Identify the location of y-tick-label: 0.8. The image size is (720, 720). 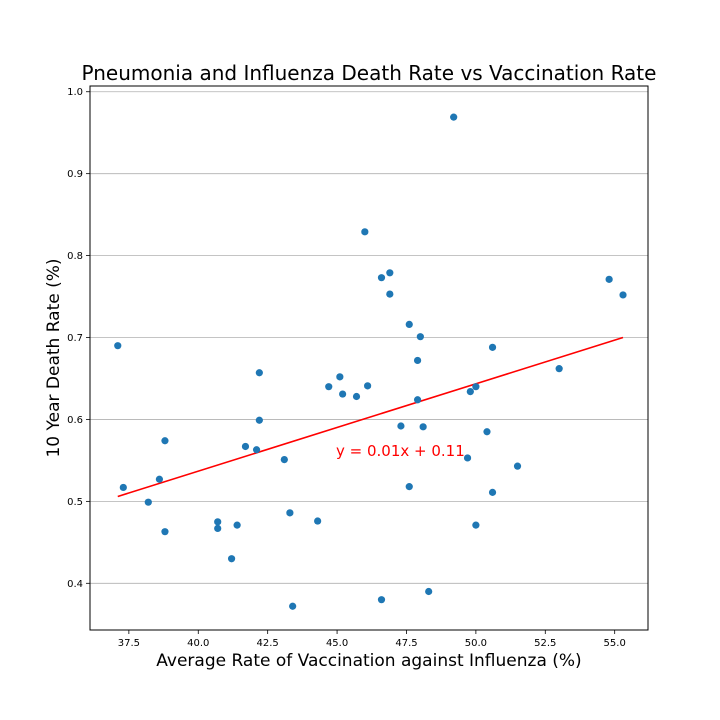
(75, 256).